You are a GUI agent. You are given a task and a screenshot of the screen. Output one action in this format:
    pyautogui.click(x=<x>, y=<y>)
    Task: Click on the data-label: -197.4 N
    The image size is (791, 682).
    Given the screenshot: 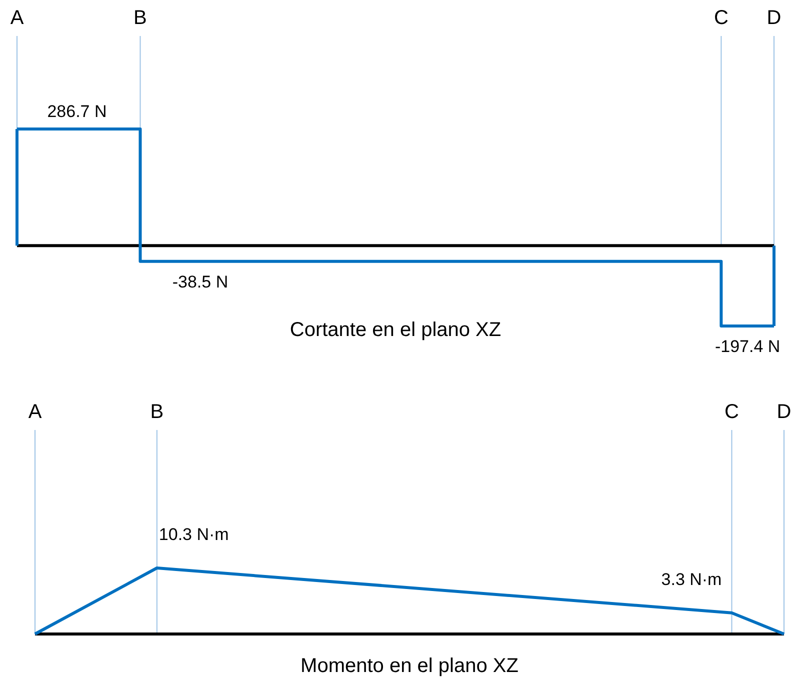 What is the action you would take?
    pyautogui.click(x=747, y=346)
    